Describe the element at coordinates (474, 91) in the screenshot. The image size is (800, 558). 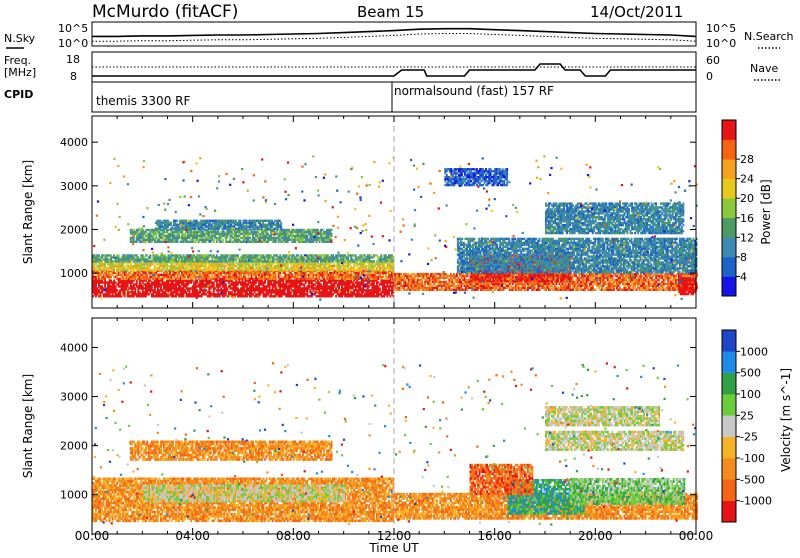
I see `cpid-segment-2: normalsound (fast) 157 RF` at that location.